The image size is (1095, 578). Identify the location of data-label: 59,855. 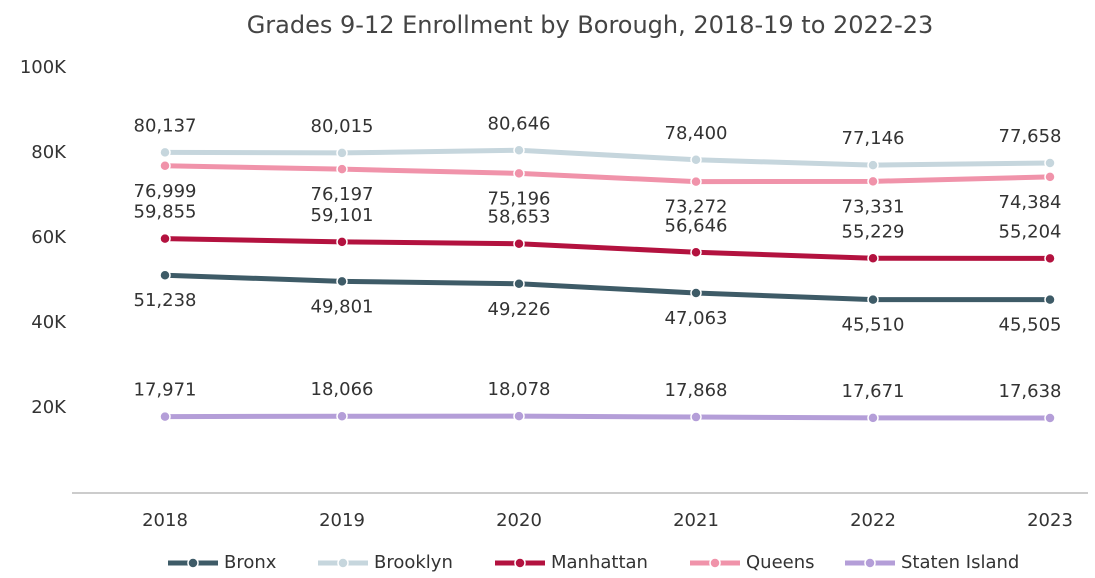
(165, 212).